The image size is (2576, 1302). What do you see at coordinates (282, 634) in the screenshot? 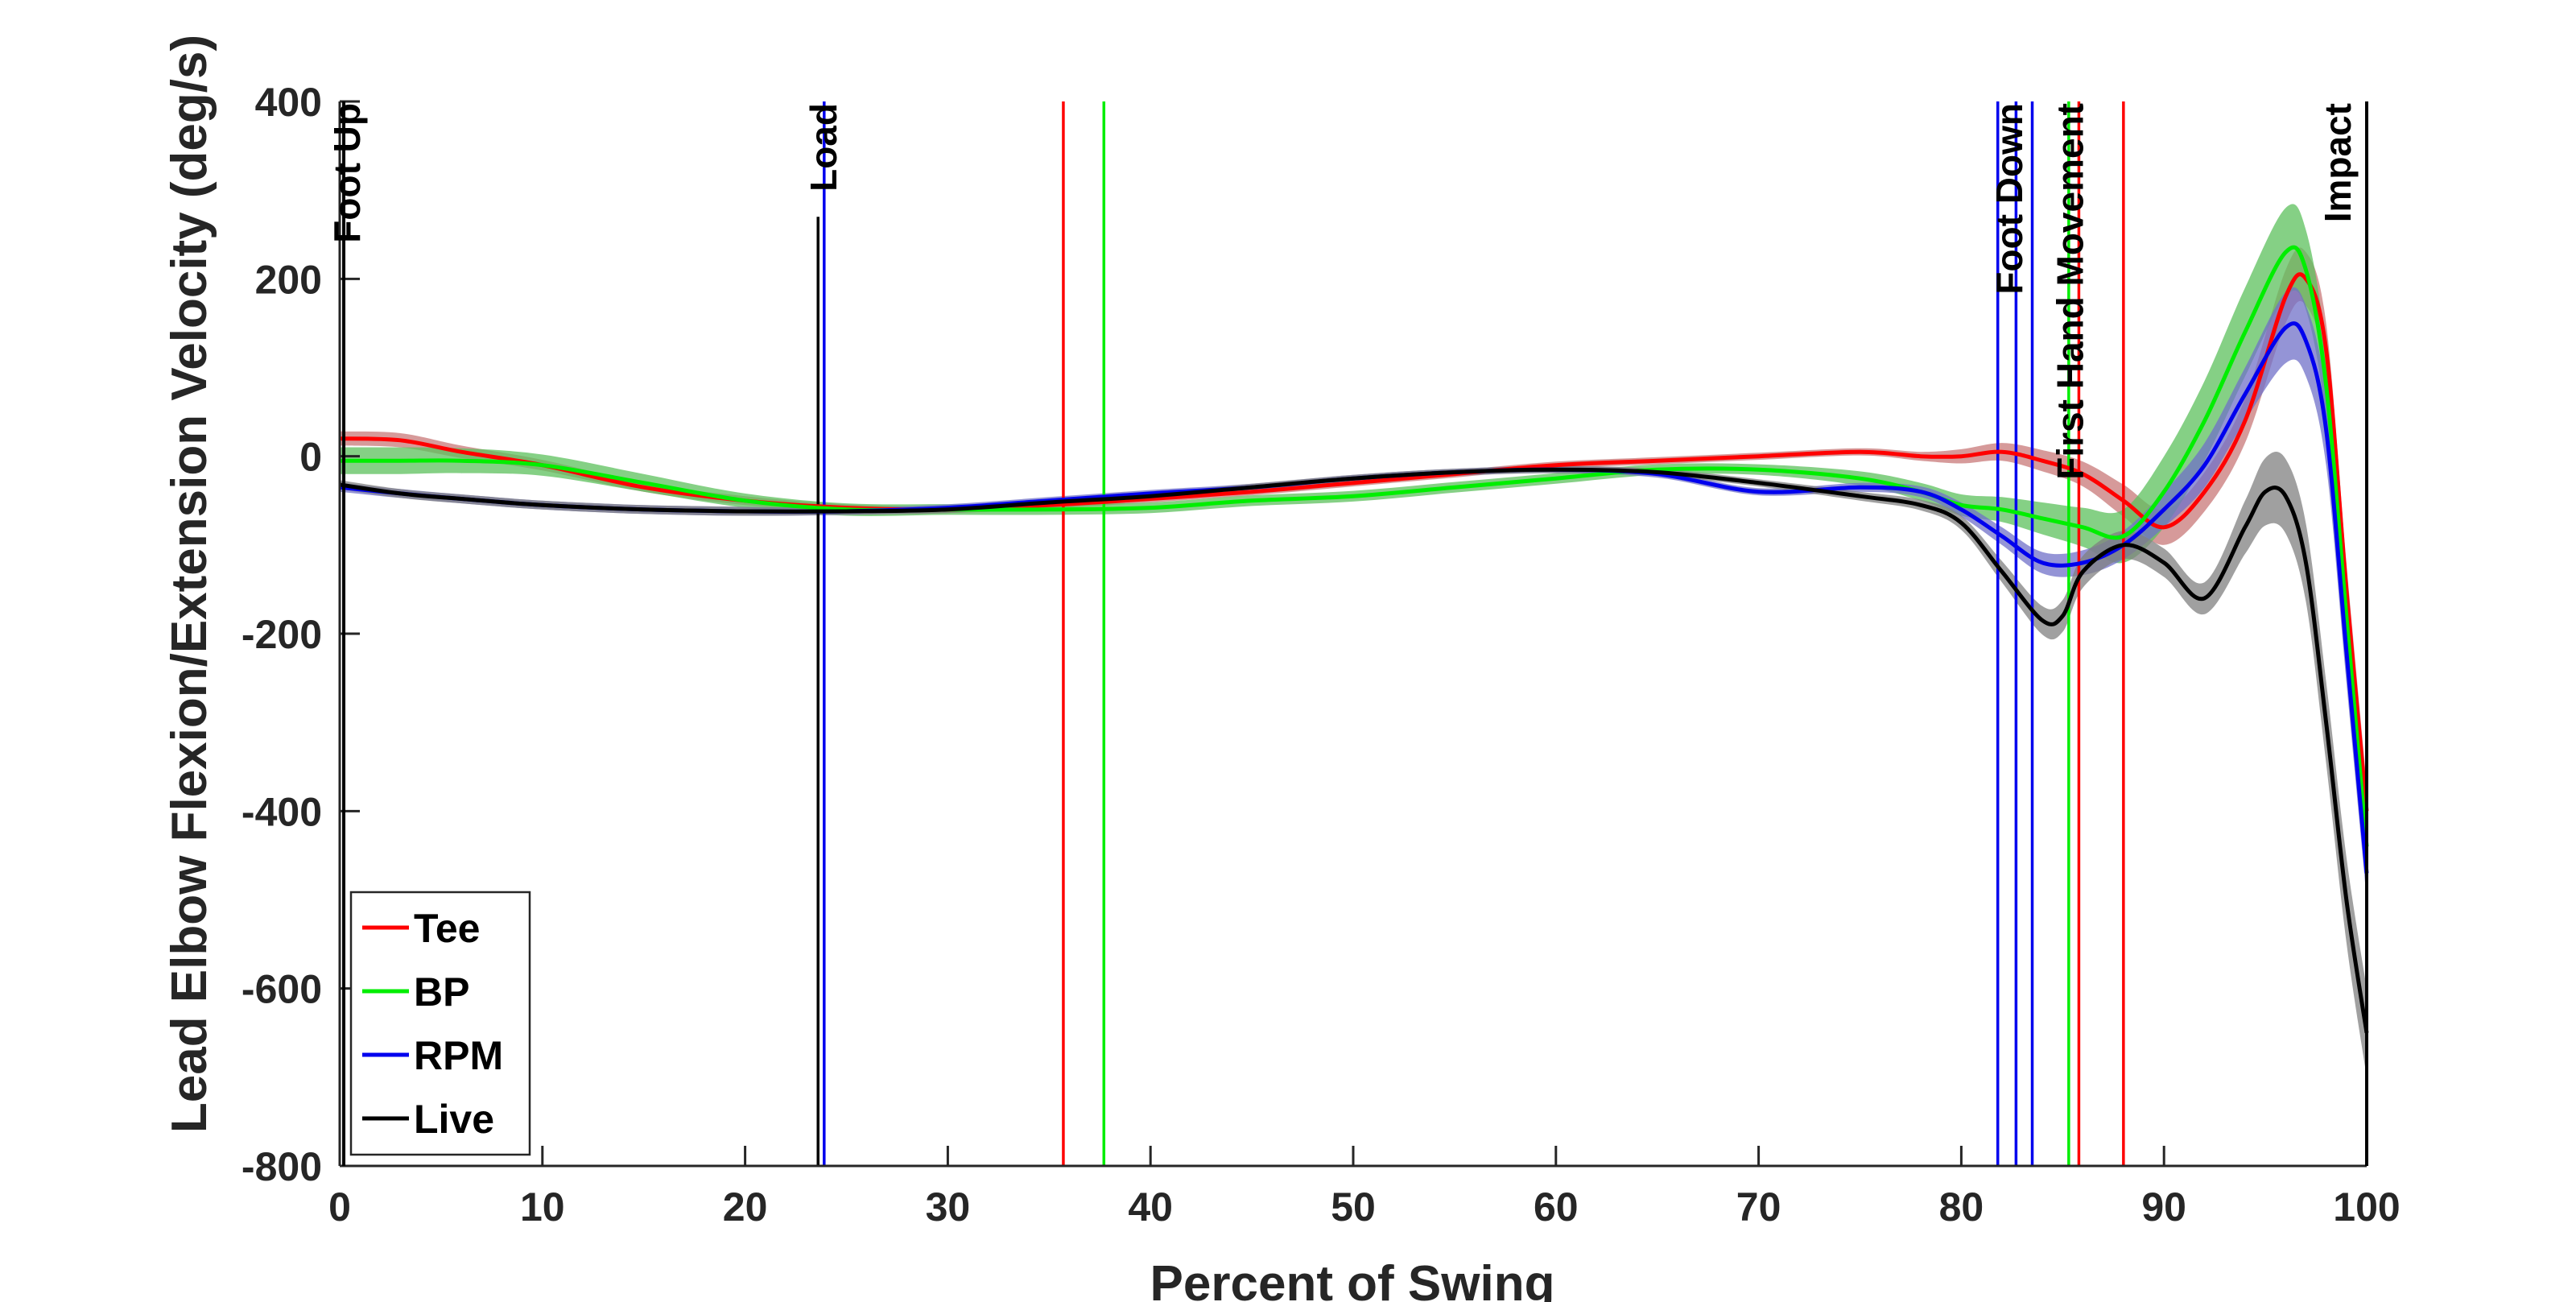
I see `y-tick-label: -200` at bounding box center [282, 634].